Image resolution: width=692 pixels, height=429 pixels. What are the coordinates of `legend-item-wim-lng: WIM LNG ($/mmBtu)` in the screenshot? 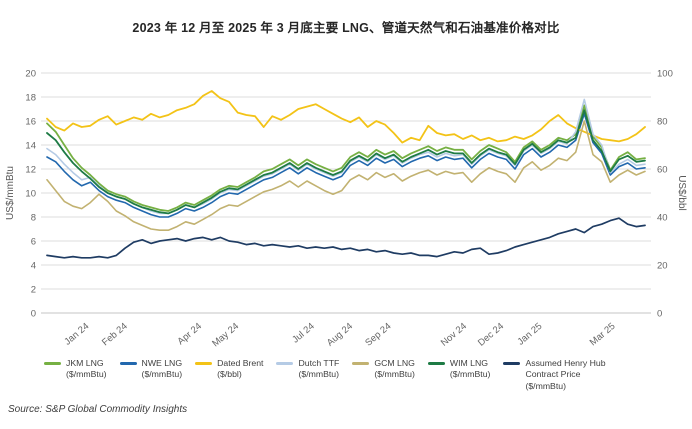 It's located at (459, 369).